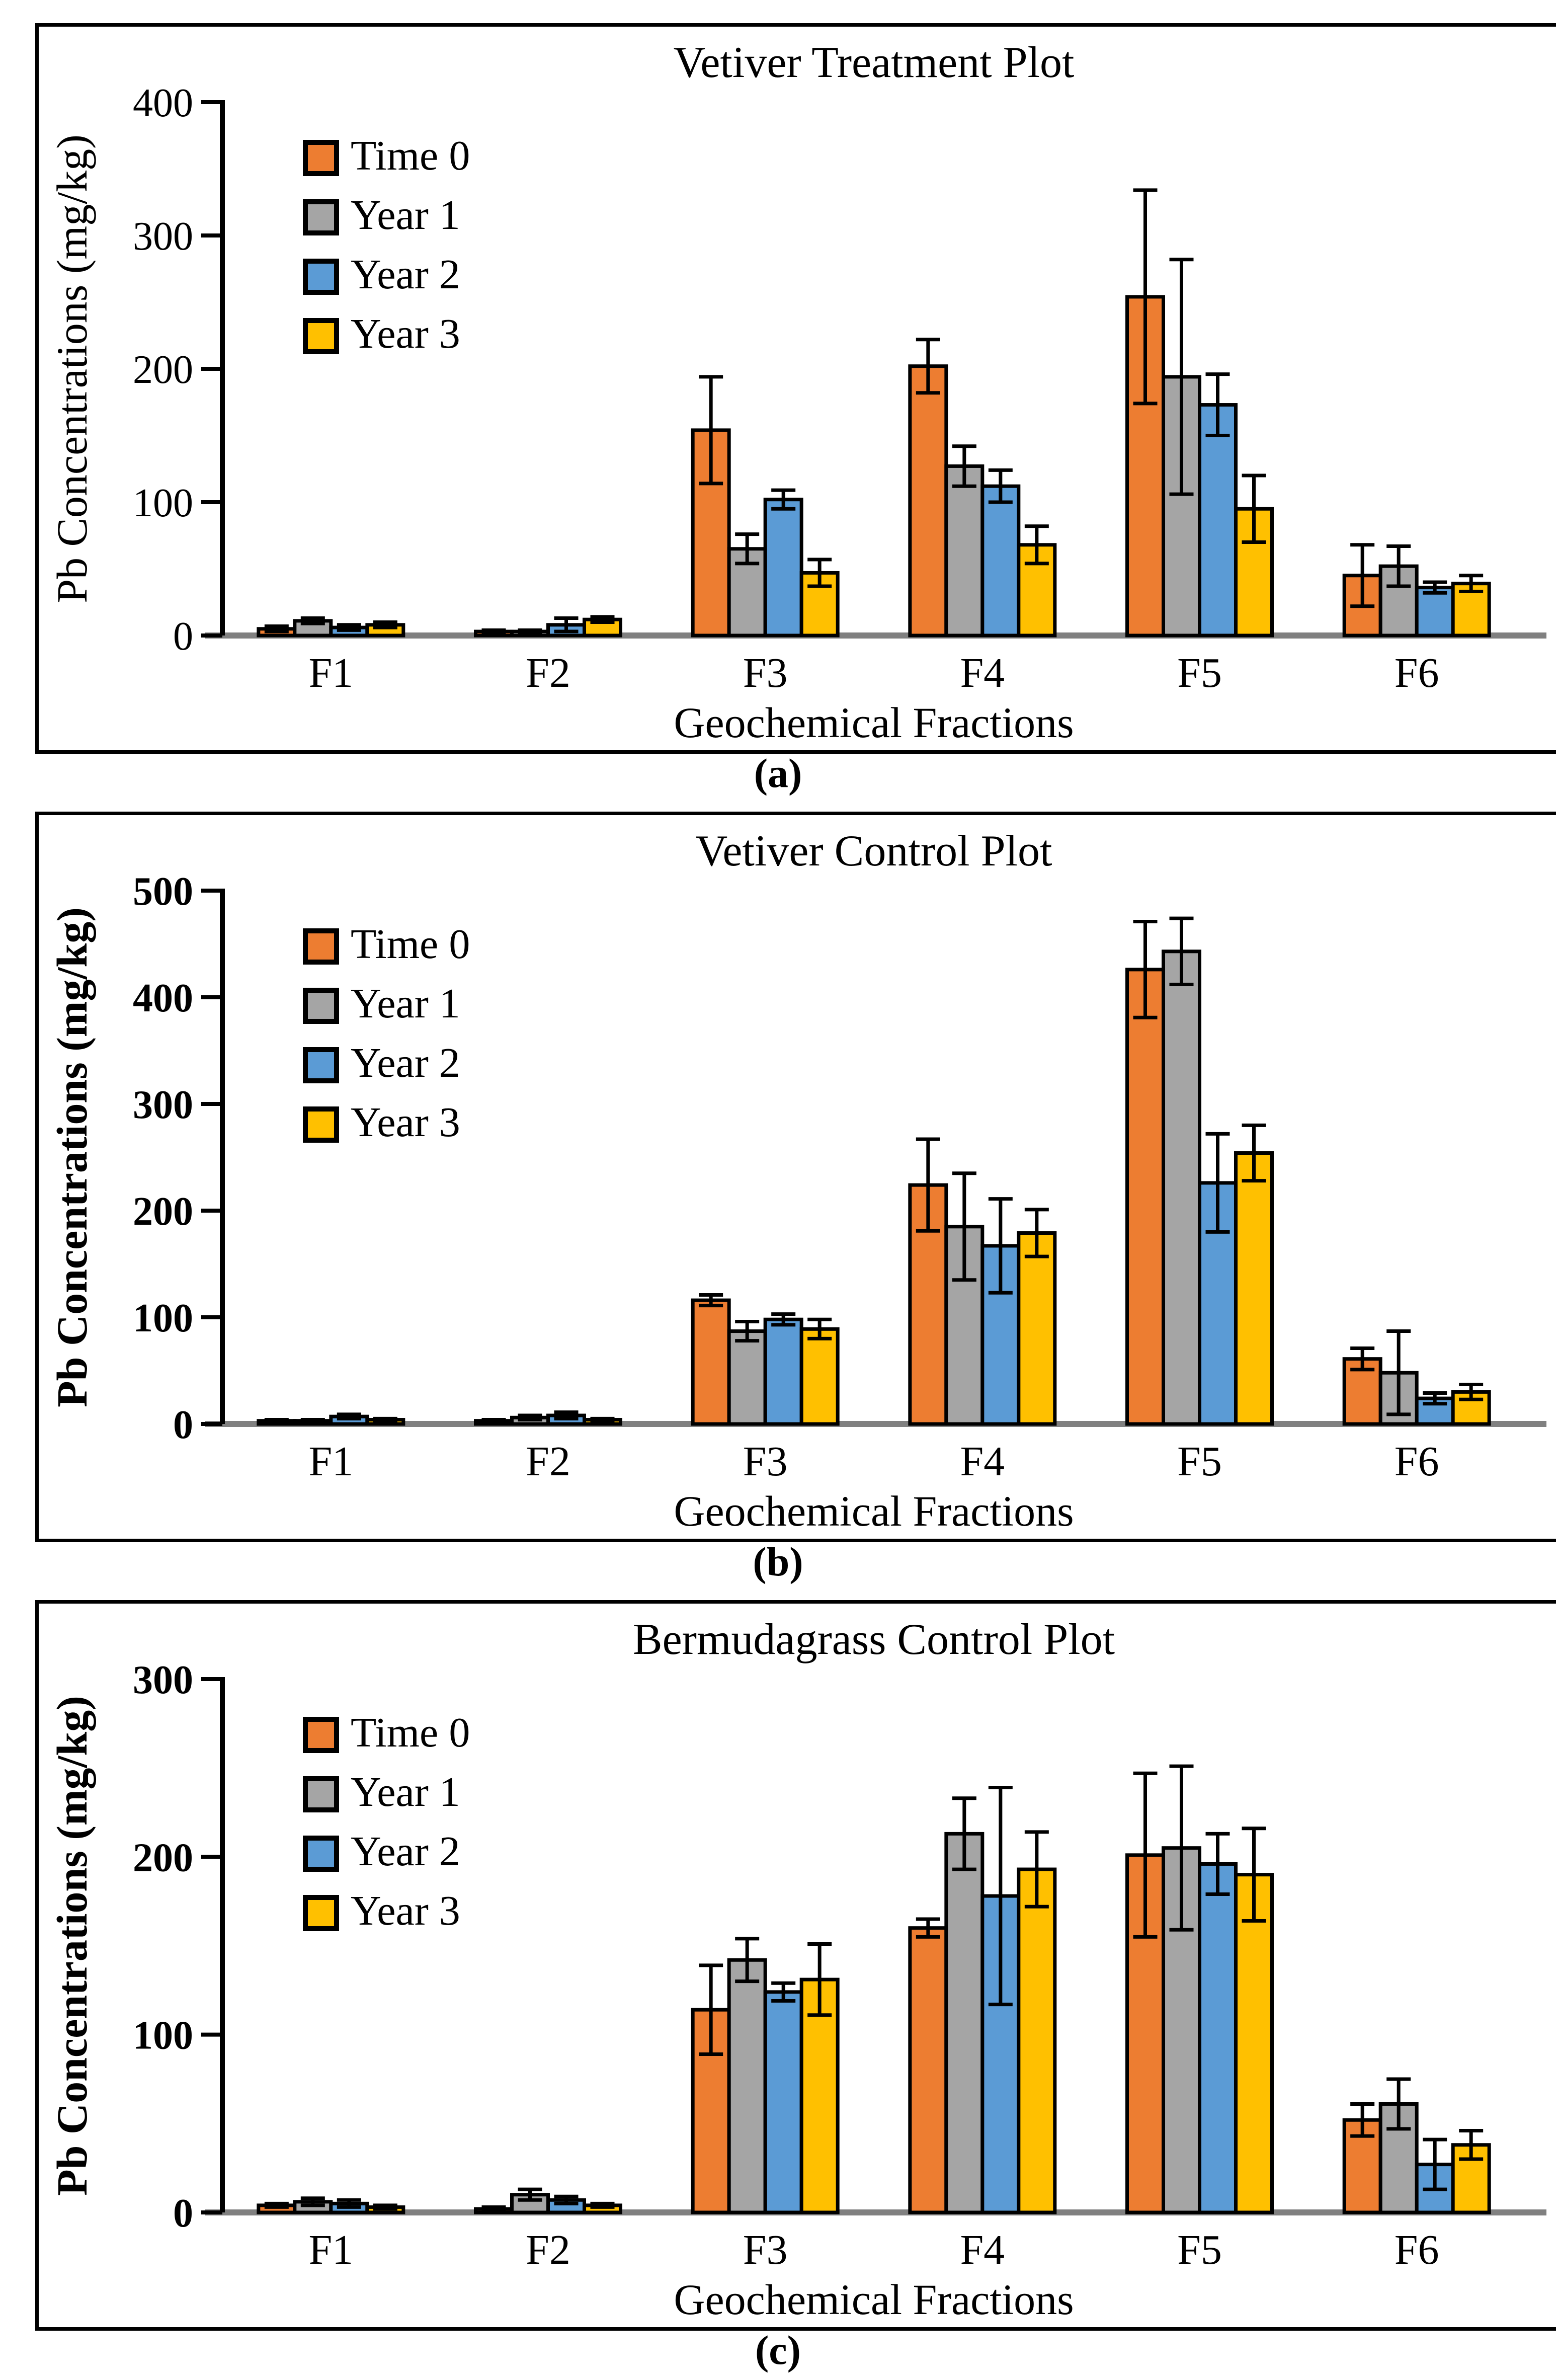  What do you see at coordinates (874, 1640) in the screenshot?
I see `chart-title: Bermudagrass Control Plot` at bounding box center [874, 1640].